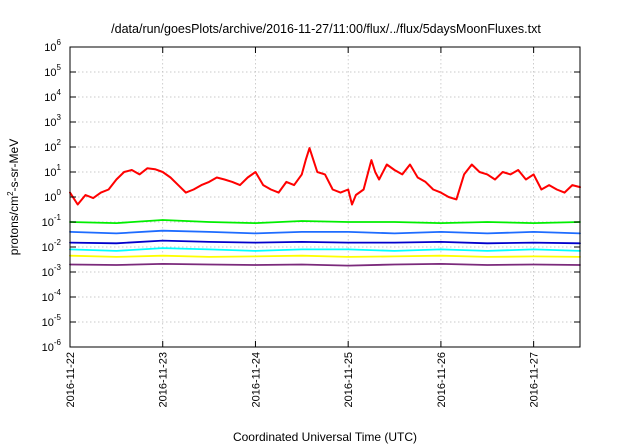 The height and width of the screenshot is (448, 640). Describe the element at coordinates (59, 192) in the screenshot. I see `y-tick-exponent: 0` at that location.